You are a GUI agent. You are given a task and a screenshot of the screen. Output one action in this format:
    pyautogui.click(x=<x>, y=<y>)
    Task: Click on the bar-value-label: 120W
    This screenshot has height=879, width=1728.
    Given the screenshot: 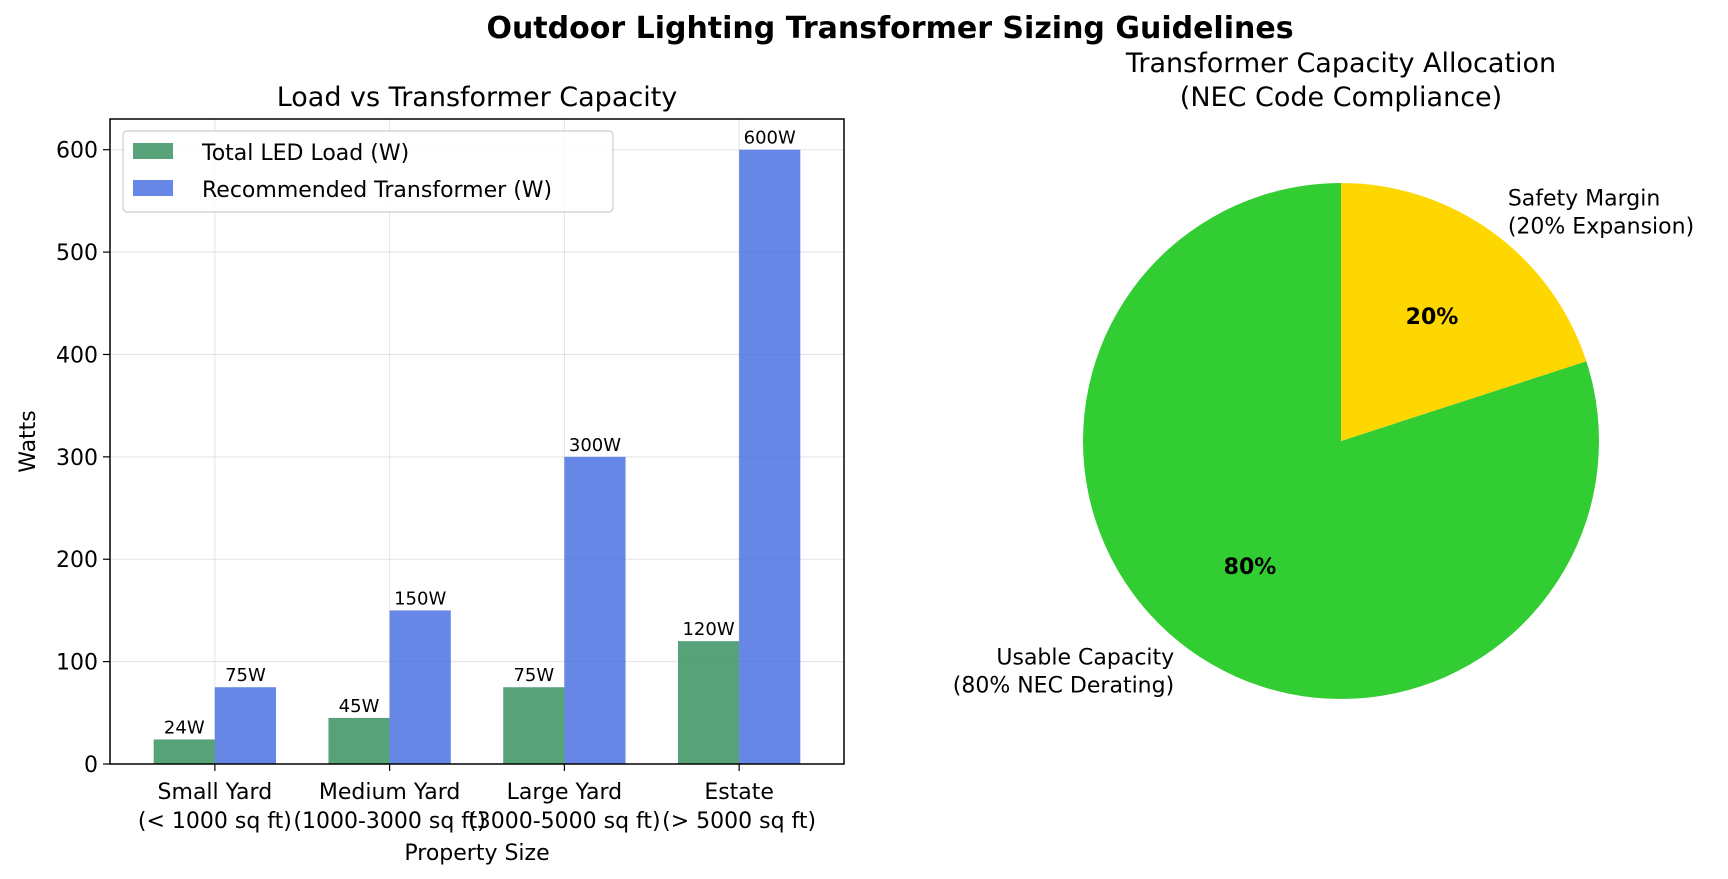 What is the action you would take?
    pyautogui.click(x=708, y=629)
    